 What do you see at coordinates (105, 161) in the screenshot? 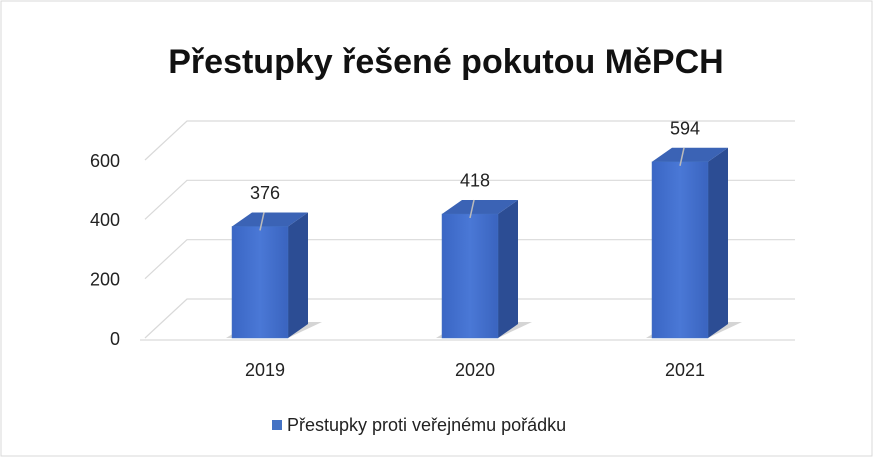
I see `y-tick-label: 600` at bounding box center [105, 161].